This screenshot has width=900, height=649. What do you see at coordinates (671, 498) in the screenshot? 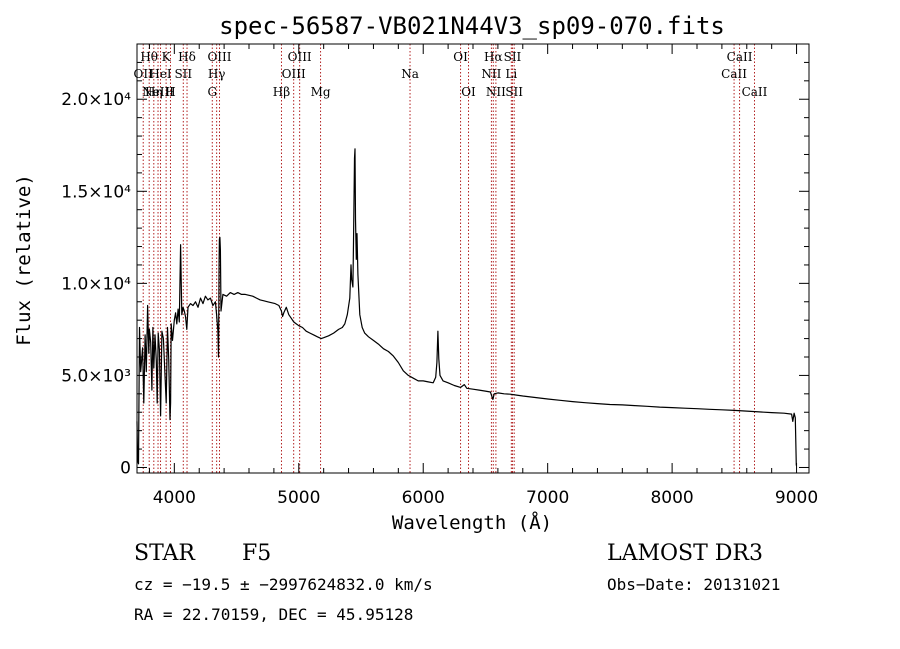
I see `x-tick-label-4: 8000` at bounding box center [671, 498].